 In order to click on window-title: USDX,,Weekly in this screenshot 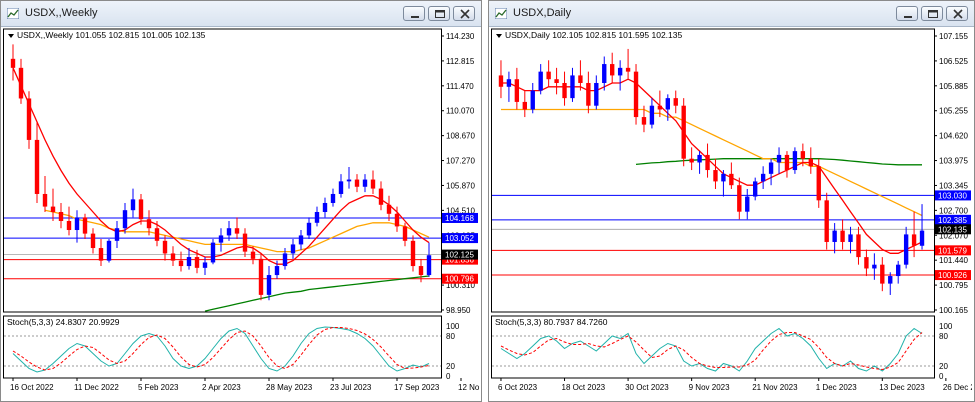, I will do `click(61, 13)`.